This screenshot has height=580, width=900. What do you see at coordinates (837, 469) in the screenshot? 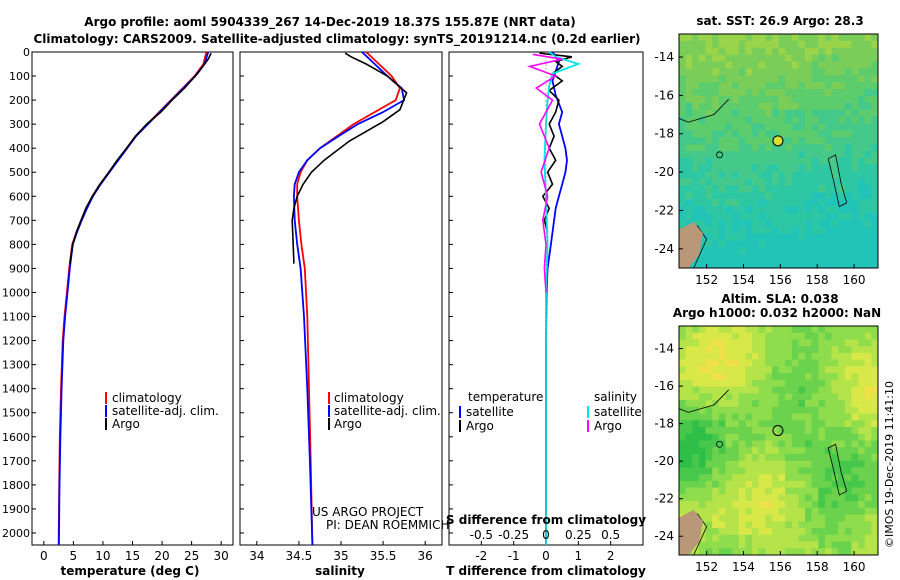
I see `reef-outline` at bounding box center [837, 469].